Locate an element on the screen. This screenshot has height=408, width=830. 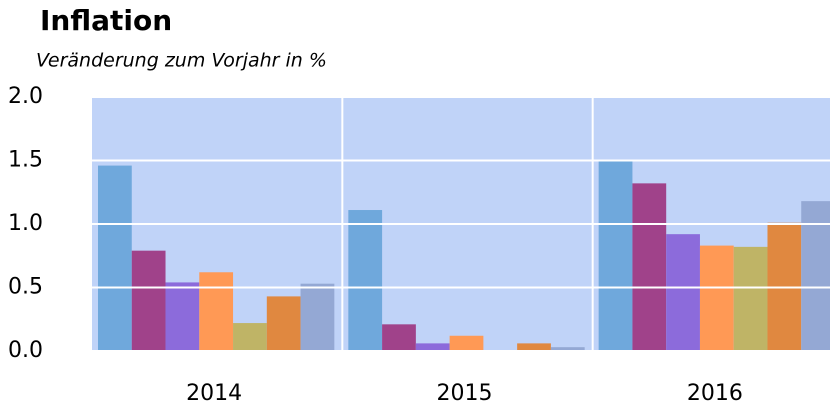
chart-subtitle: Veränderung zum Vorjahr in % is located at coordinates (181, 61).